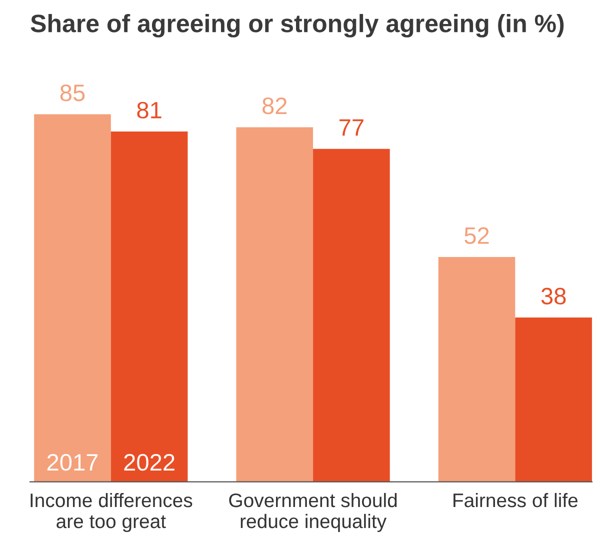 This screenshot has width=601, height=559. Describe the element at coordinates (352, 127) in the screenshot. I see `data-label: 77` at that location.